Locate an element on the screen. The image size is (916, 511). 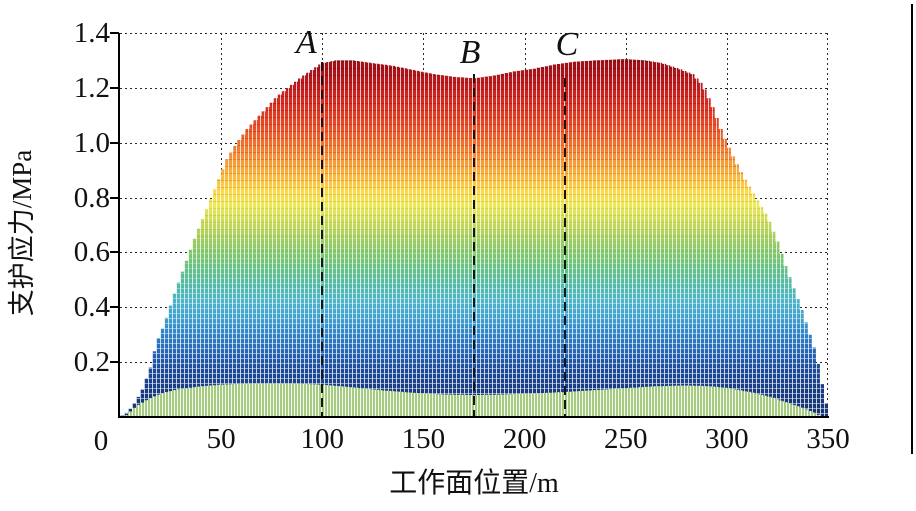
gridline-y-1.4 is located at coordinates (474, 33).